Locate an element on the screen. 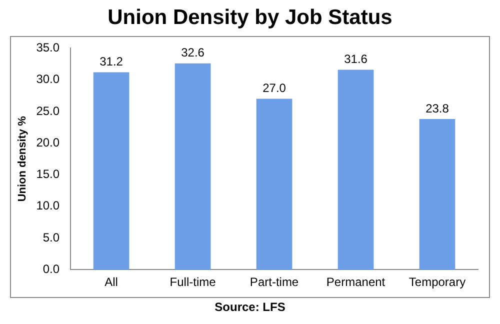 The image size is (500, 324). y-tick-label: 20.0 is located at coordinates (48, 142).